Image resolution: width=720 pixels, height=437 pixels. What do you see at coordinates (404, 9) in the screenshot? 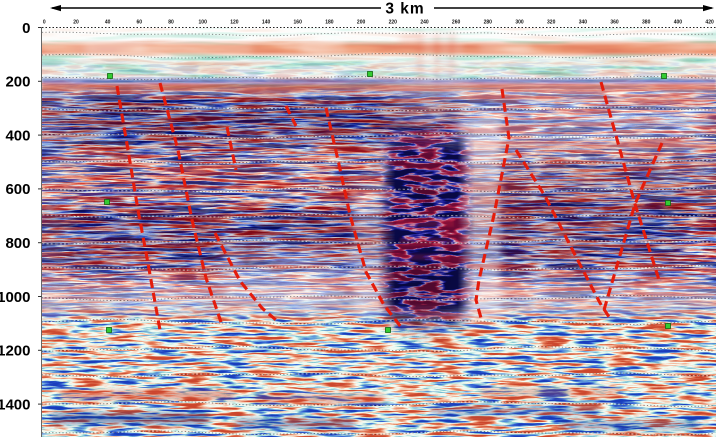
I see `svg-text: 3 km` at bounding box center [404, 9].